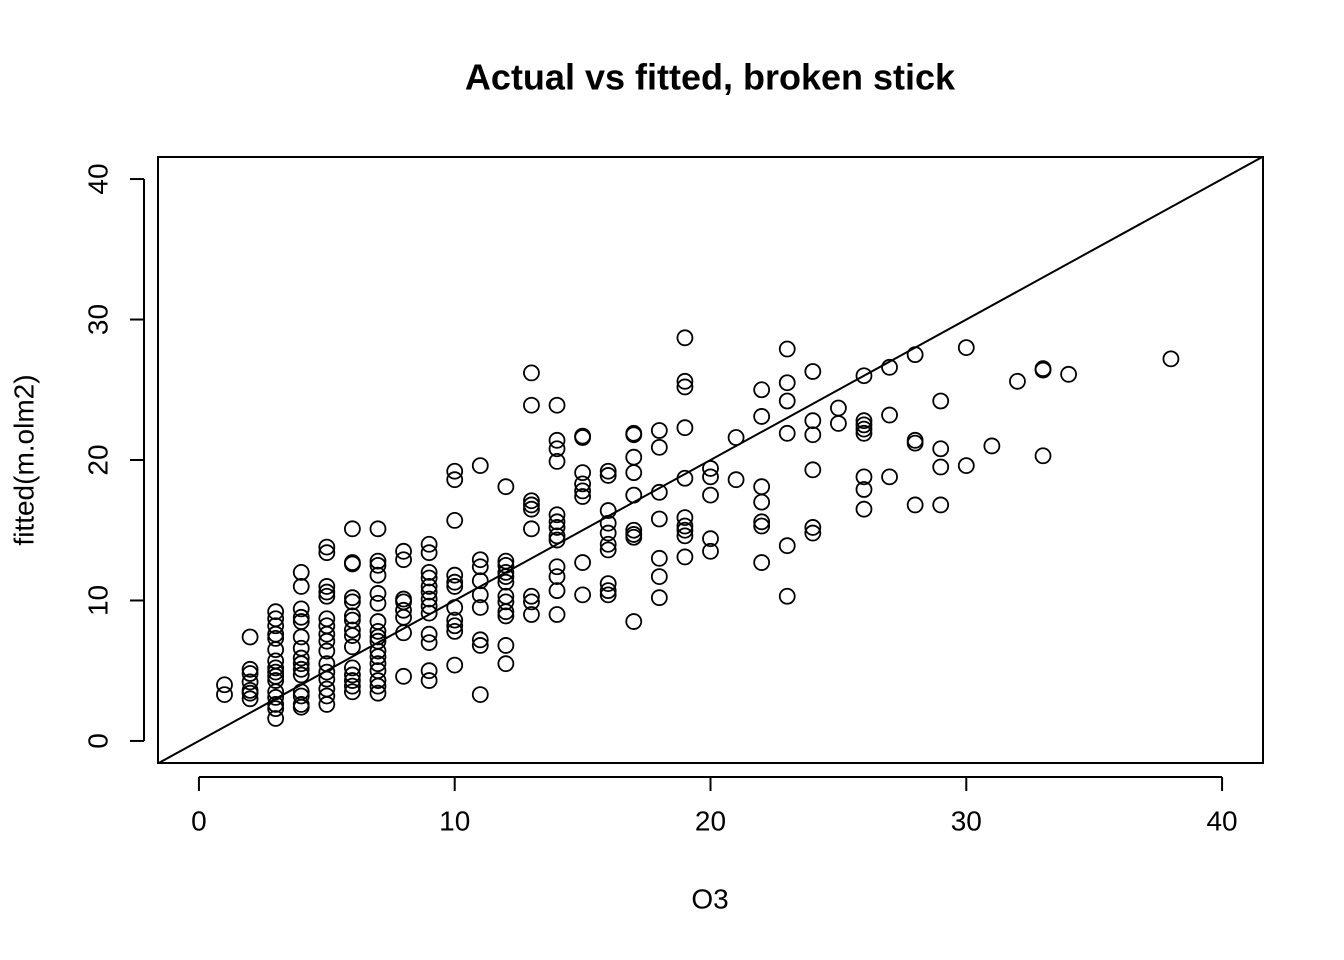  I want to click on y-tick-label: 0, so click(97, 741).